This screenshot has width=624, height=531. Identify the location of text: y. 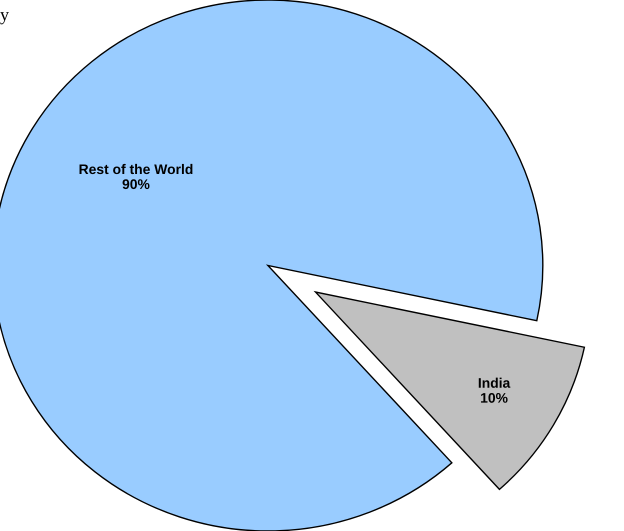
(4, 18).